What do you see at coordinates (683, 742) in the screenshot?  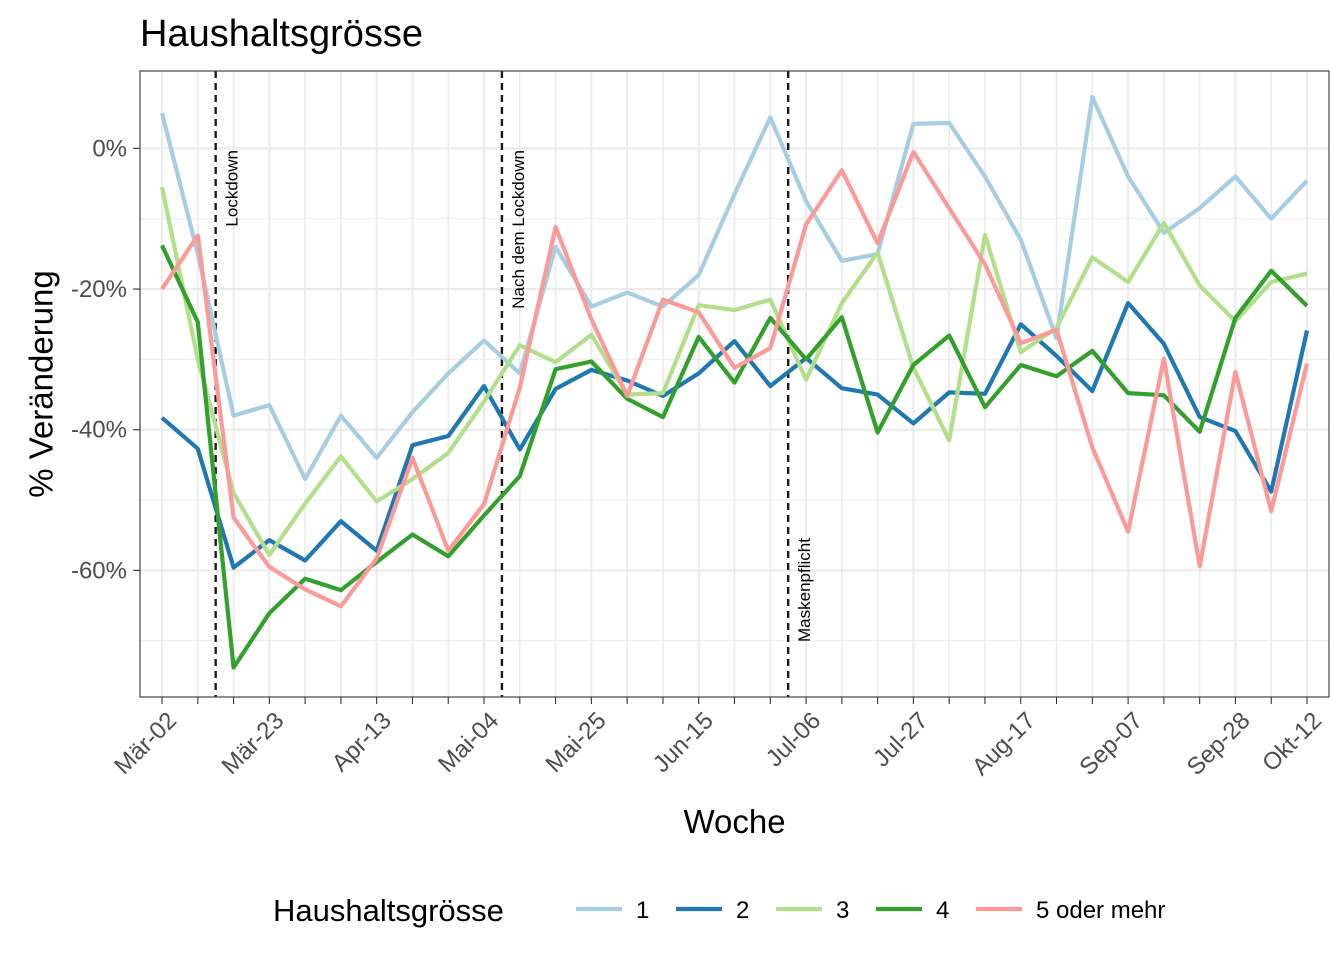 I see `x-tick-label: Jun-15` at bounding box center [683, 742].